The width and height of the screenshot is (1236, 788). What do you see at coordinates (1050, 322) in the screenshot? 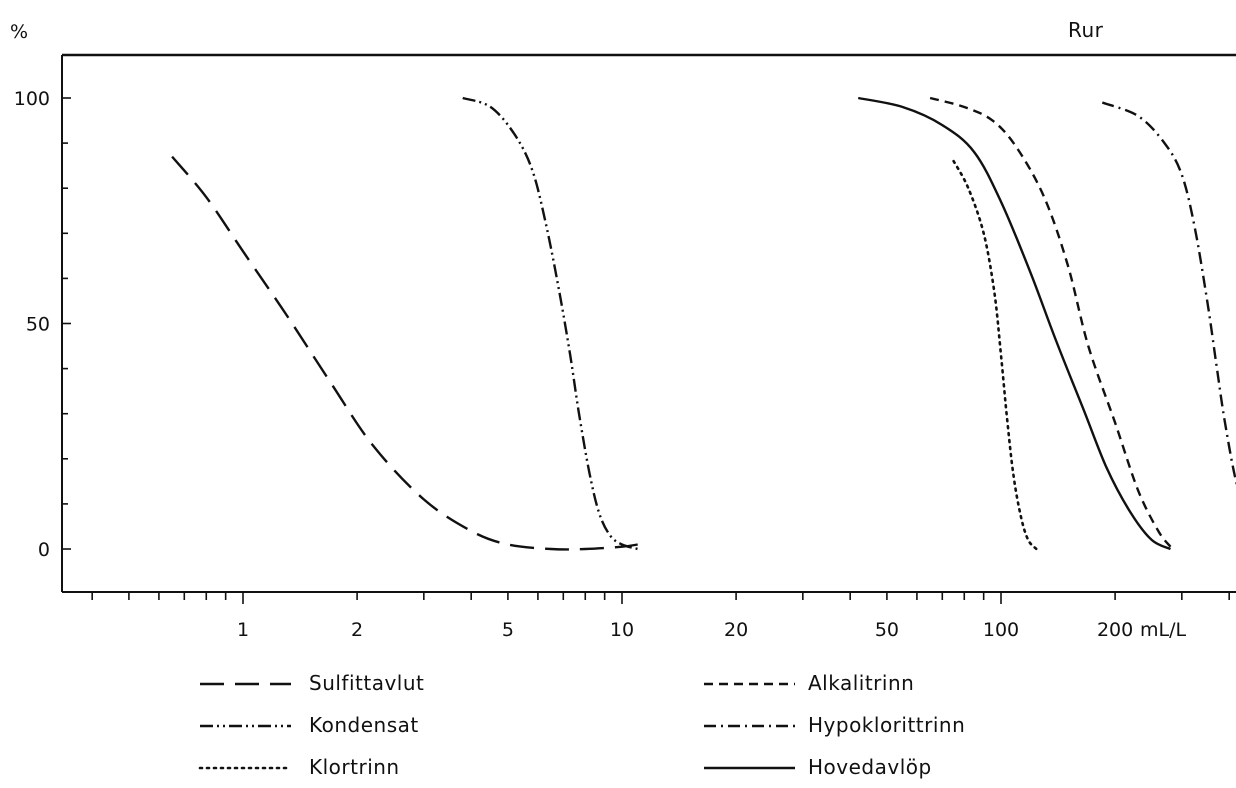
I see `series-line-alkalitrinn` at bounding box center [1050, 322].